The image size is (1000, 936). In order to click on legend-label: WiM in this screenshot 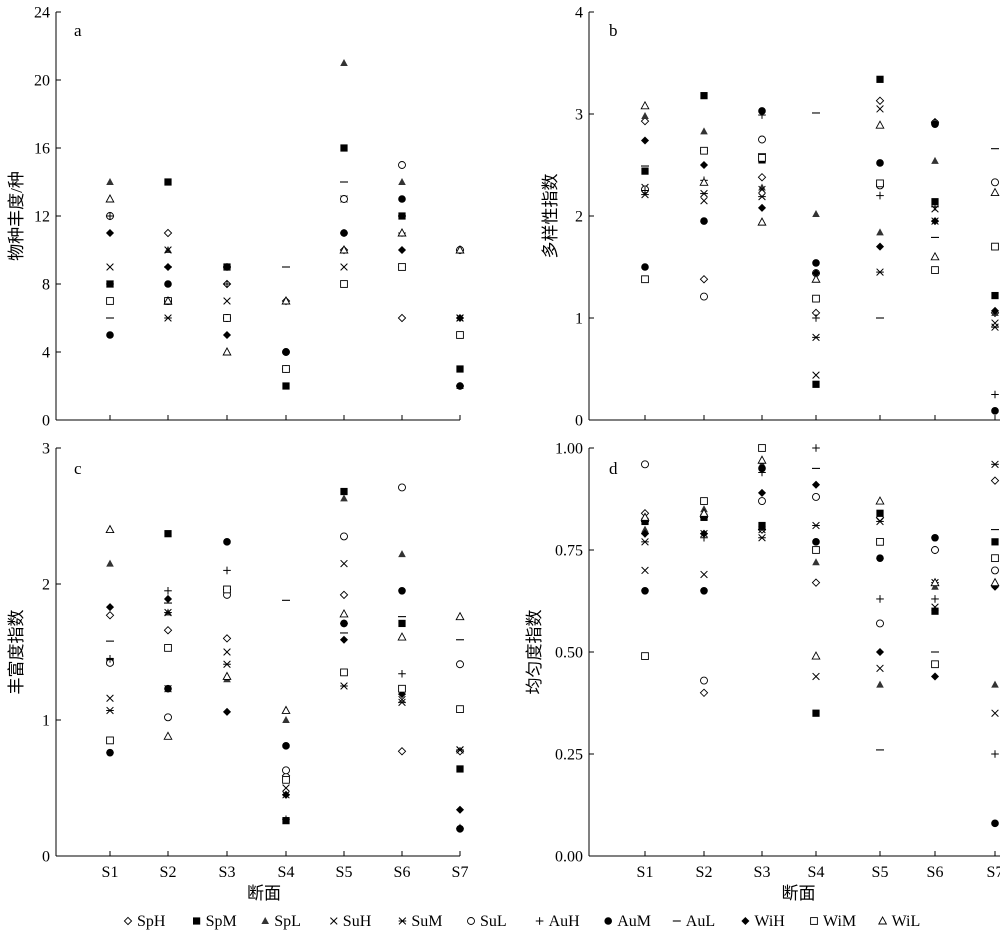, I will do `click(839, 921)`.